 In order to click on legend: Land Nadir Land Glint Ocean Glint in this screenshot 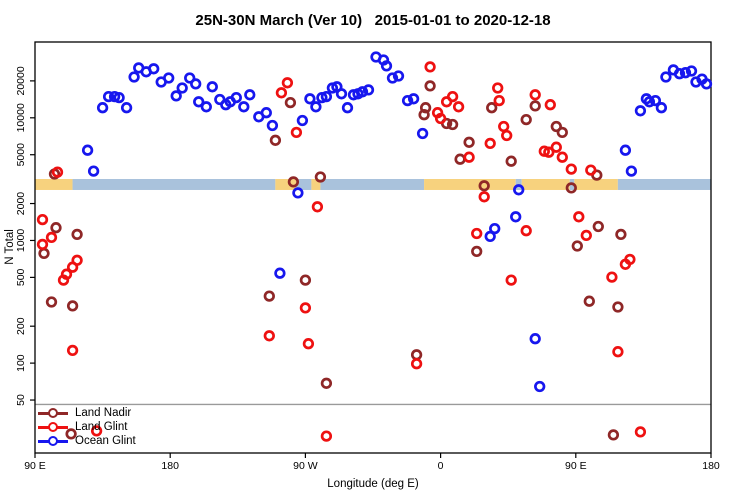, I will do `click(87, 427)`.